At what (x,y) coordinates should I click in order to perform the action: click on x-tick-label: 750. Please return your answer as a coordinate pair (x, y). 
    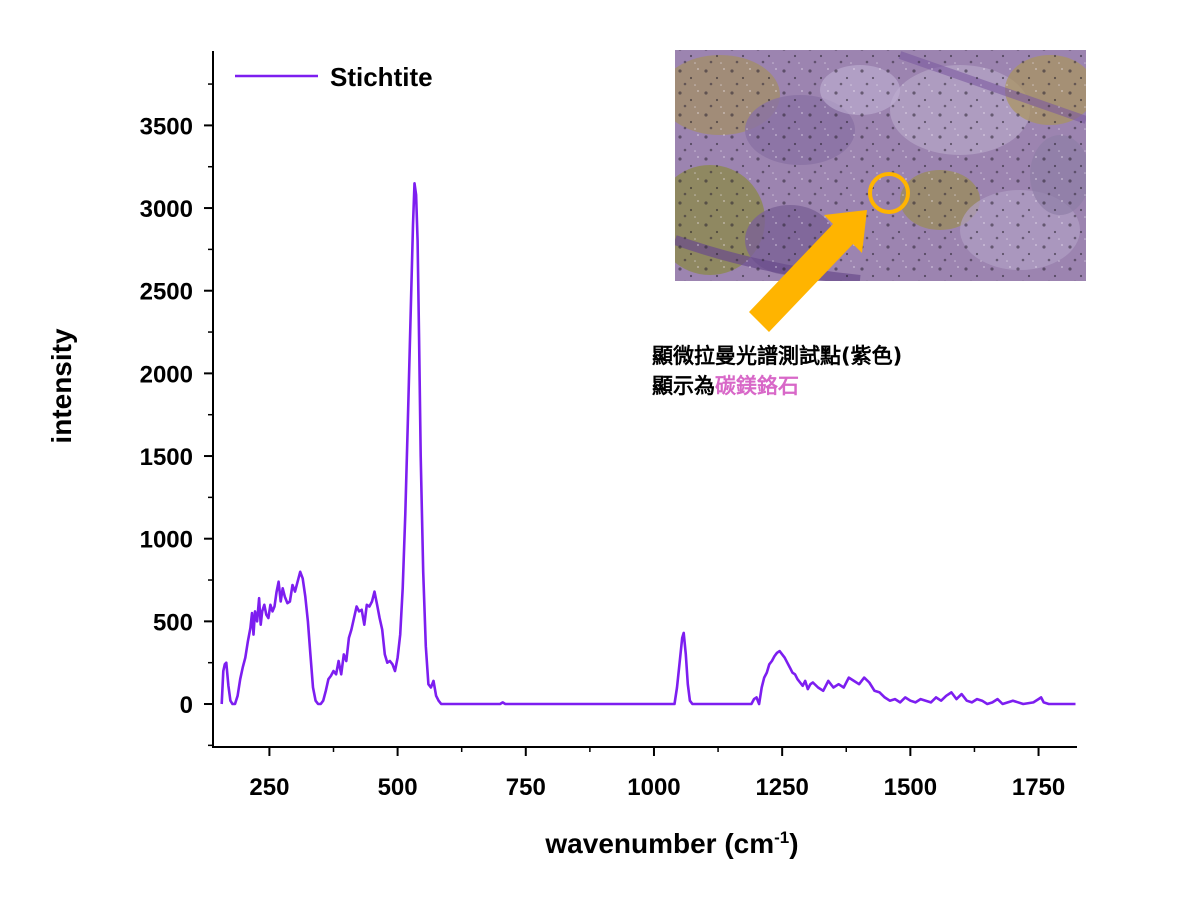
    Looking at the image, I should click on (526, 787).